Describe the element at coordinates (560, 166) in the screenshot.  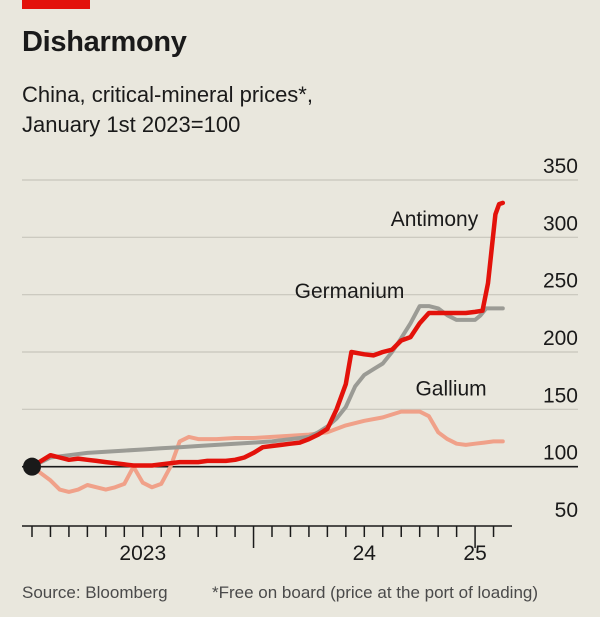
I see `y-tick-label-350: 350` at that location.